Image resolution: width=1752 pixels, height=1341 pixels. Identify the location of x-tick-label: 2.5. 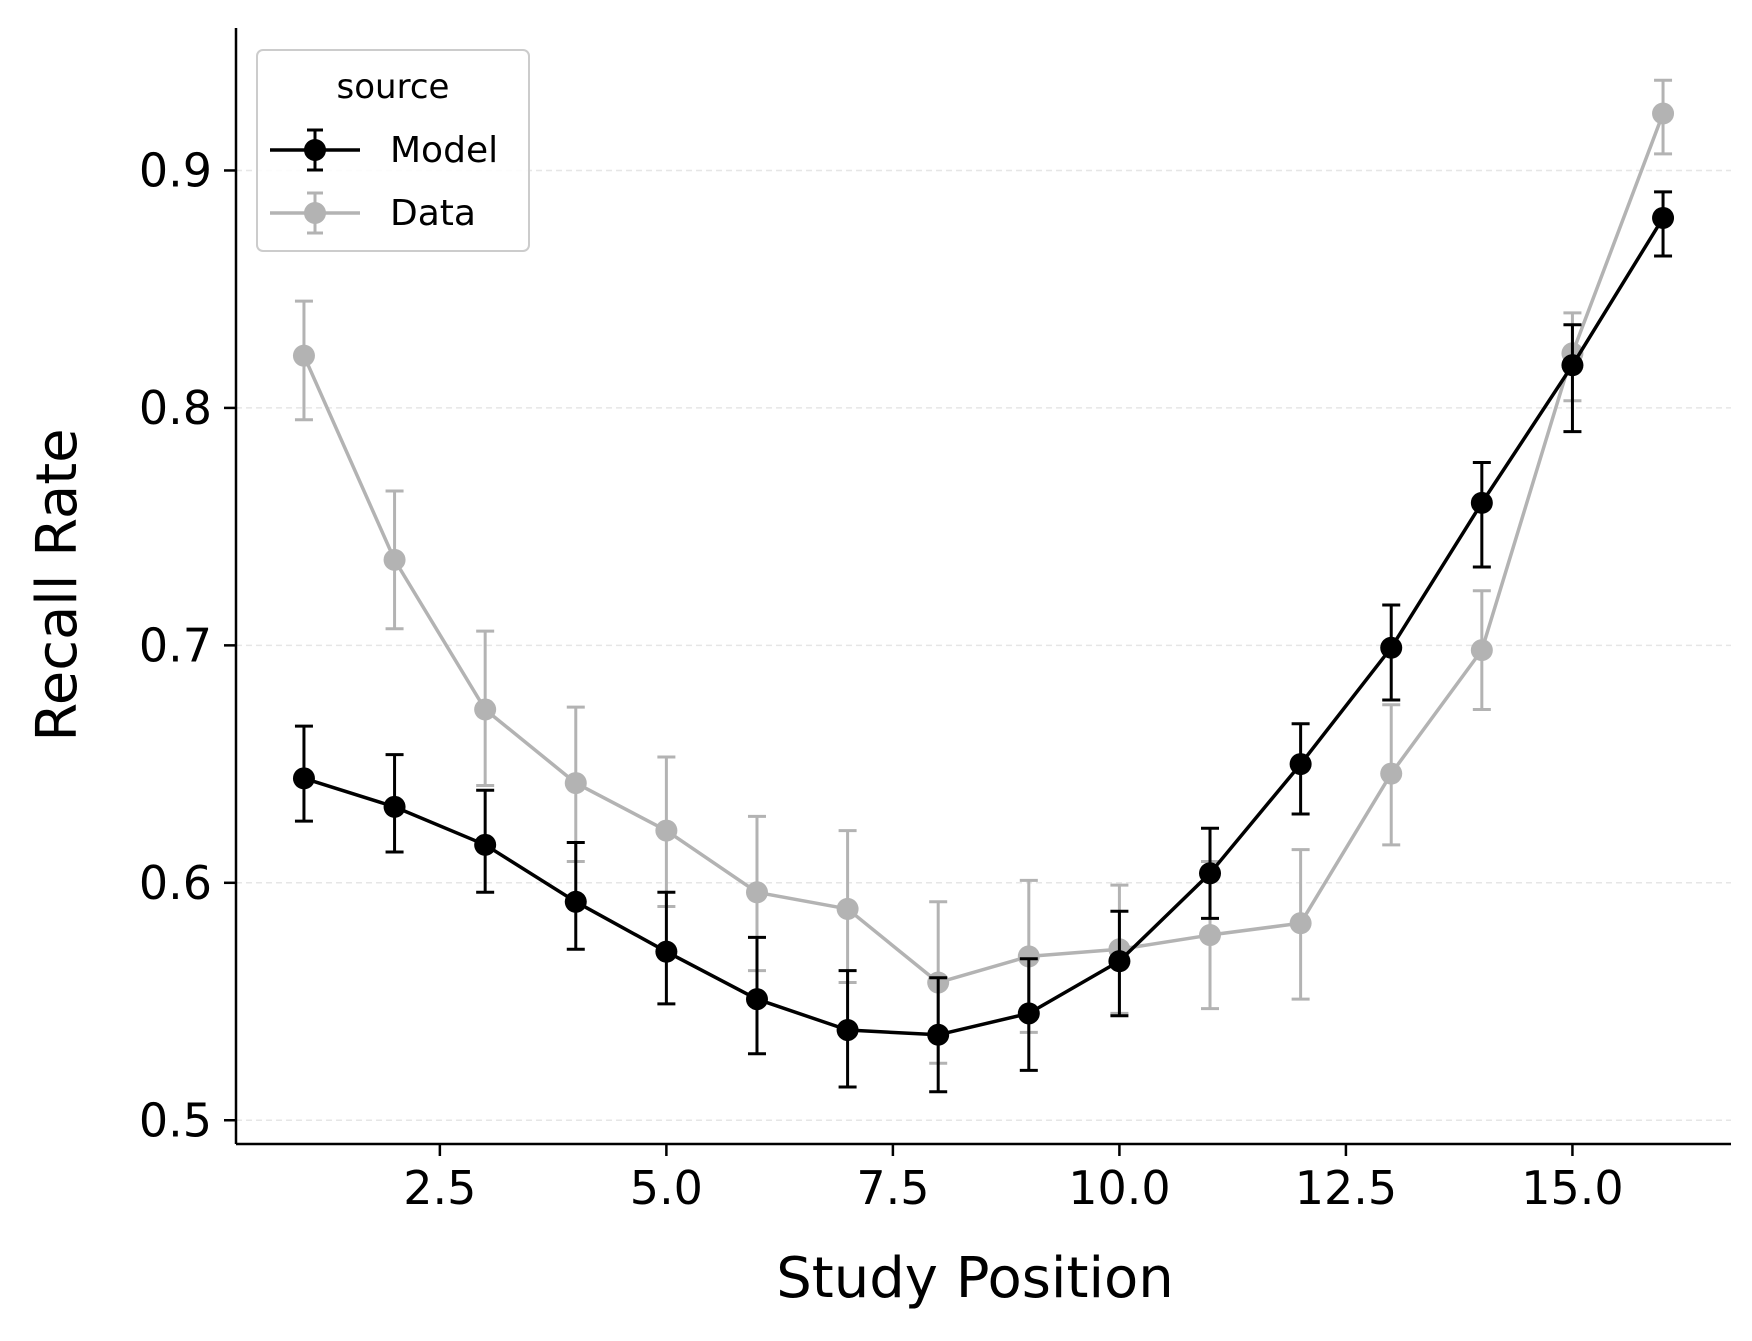
(439, 1188).